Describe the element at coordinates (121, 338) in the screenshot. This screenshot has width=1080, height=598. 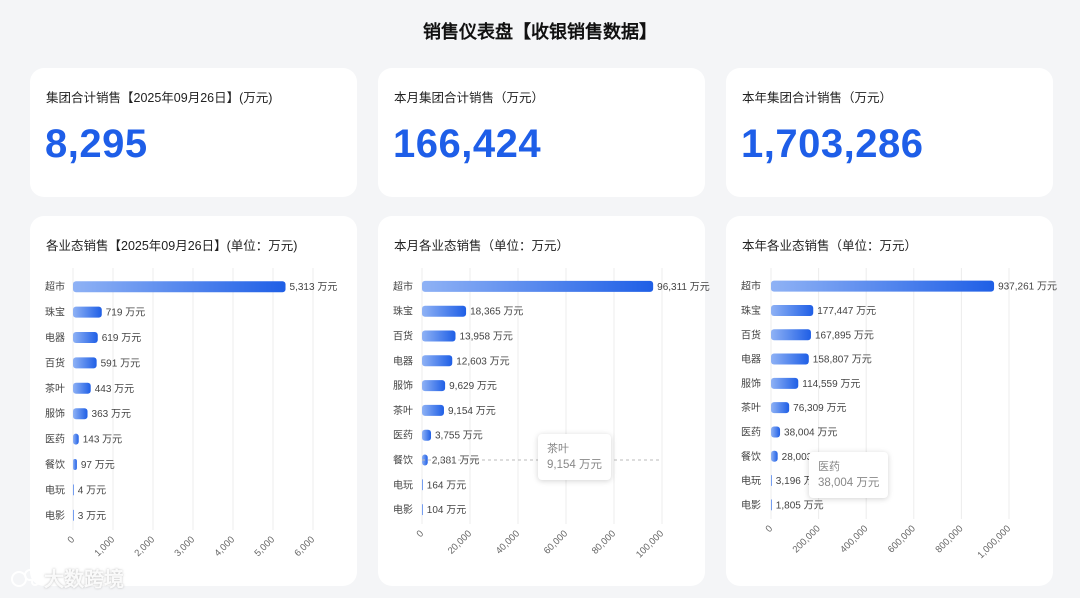
I see `bar-value-label: 619 万元` at that location.